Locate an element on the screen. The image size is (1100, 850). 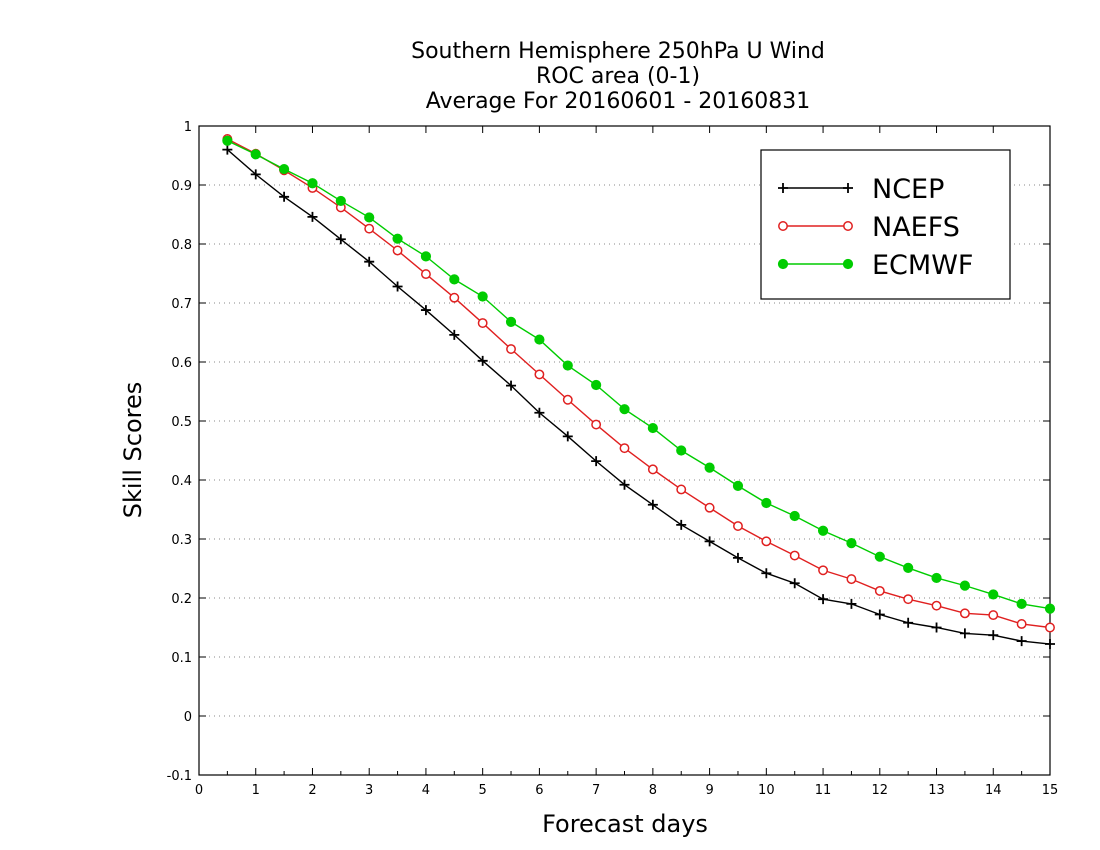
legend-label-ncep: NCEP is located at coordinates (908, 189).